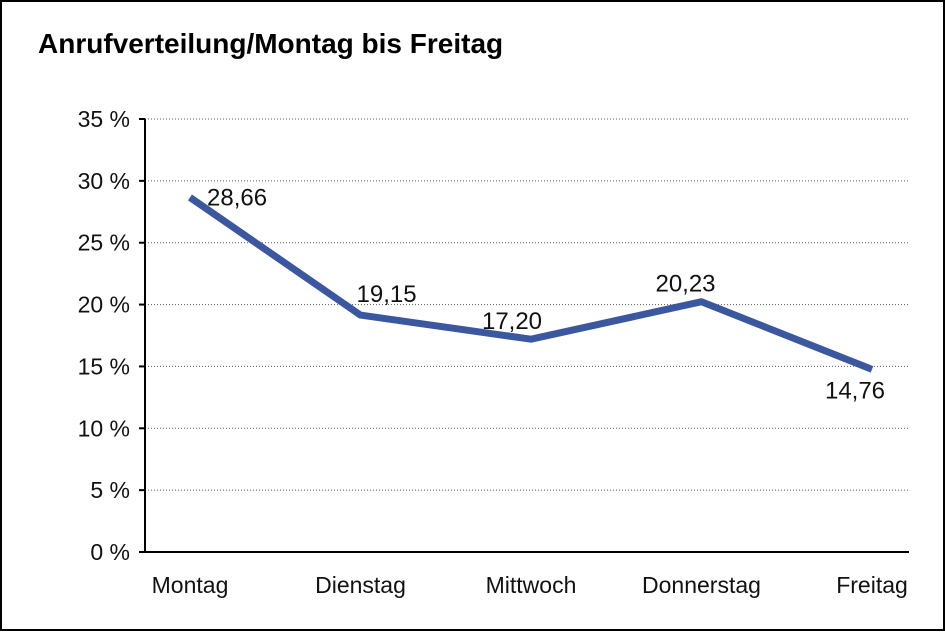  What do you see at coordinates (685, 284) in the screenshot?
I see `data-point-label: 20,23` at bounding box center [685, 284].